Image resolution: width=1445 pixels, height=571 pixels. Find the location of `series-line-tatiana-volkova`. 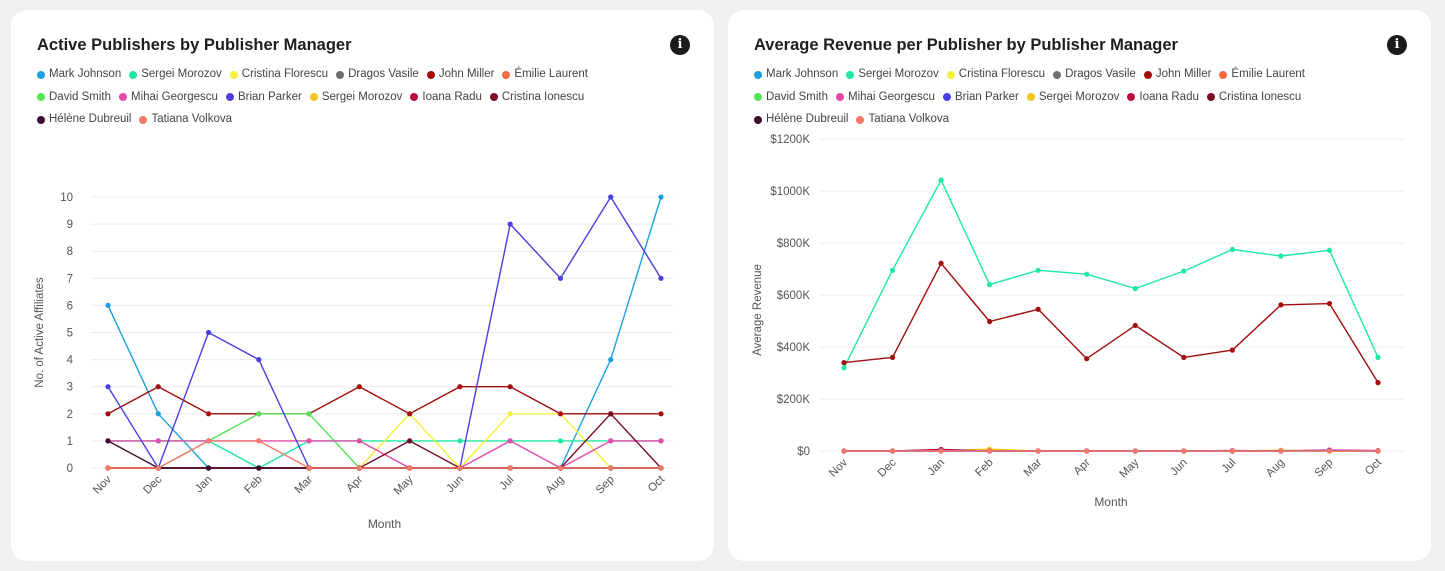

series-line-tatiana-volkova is located at coordinates (384, 454).